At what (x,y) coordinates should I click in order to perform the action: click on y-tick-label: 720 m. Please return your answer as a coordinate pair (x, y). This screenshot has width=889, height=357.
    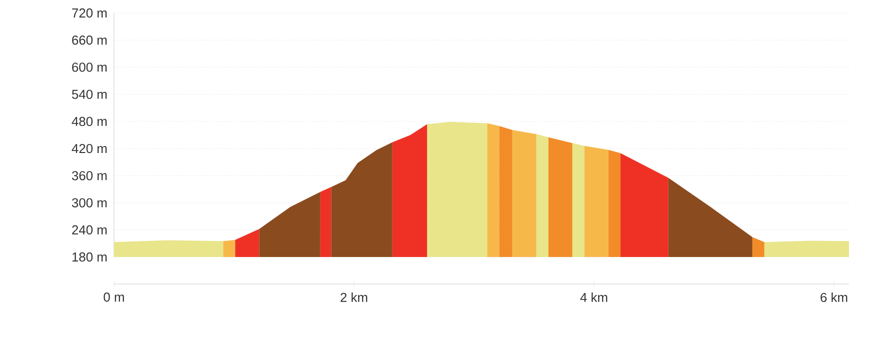
    Looking at the image, I should click on (89, 13).